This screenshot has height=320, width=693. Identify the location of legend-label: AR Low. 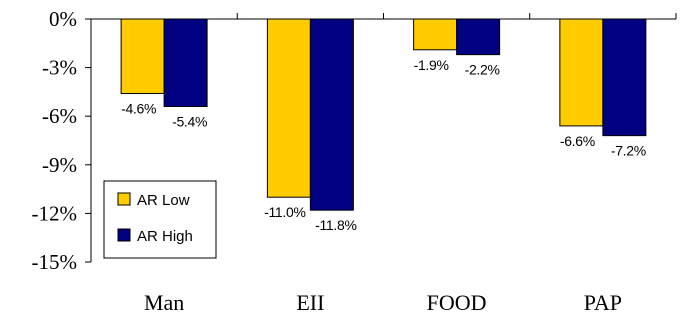
(163, 200).